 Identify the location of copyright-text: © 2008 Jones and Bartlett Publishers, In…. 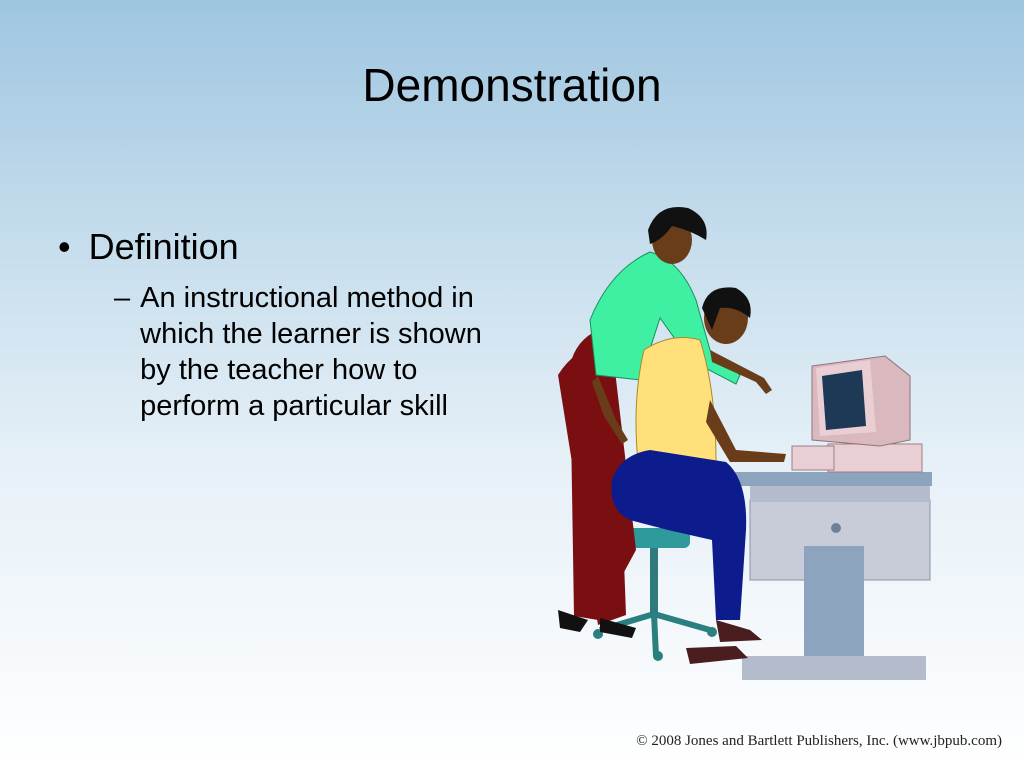
(819, 741).